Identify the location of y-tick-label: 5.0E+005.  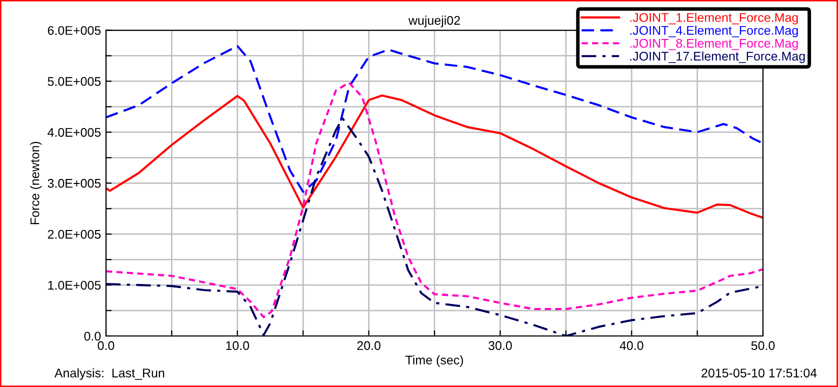
(74, 81).